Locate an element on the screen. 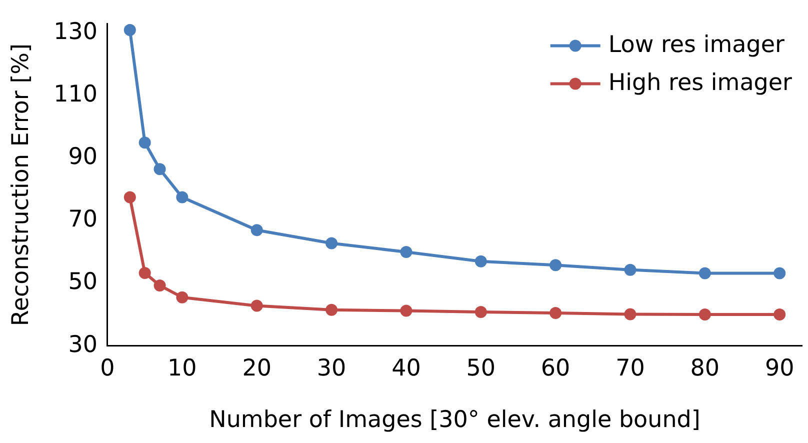 This screenshot has width=808, height=443. x-tick-label: 0 is located at coordinates (107, 369).